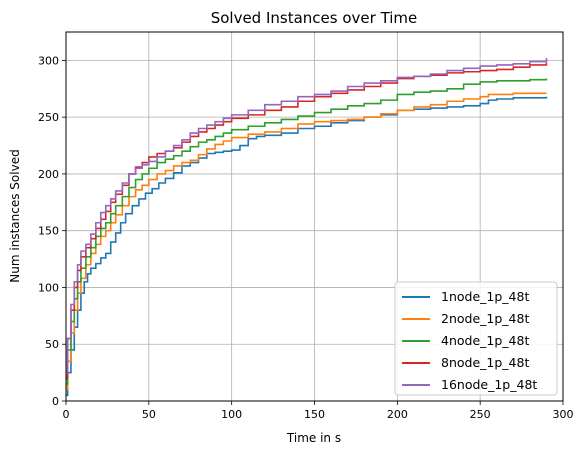 The height and width of the screenshot is (459, 584). What do you see at coordinates (52, 344) in the screenshot?
I see `y-tick-label: 50` at bounding box center [52, 344].